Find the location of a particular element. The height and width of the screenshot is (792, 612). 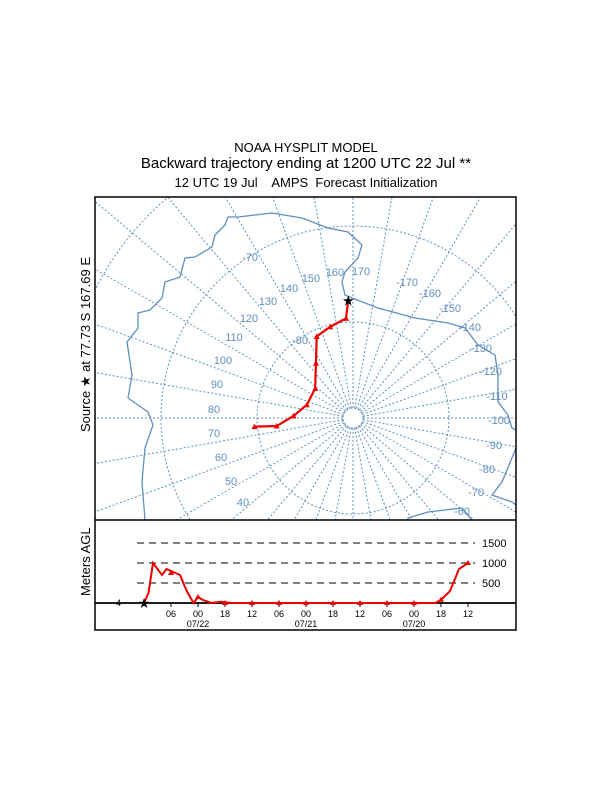

pole-circle is located at coordinates (353, 418).